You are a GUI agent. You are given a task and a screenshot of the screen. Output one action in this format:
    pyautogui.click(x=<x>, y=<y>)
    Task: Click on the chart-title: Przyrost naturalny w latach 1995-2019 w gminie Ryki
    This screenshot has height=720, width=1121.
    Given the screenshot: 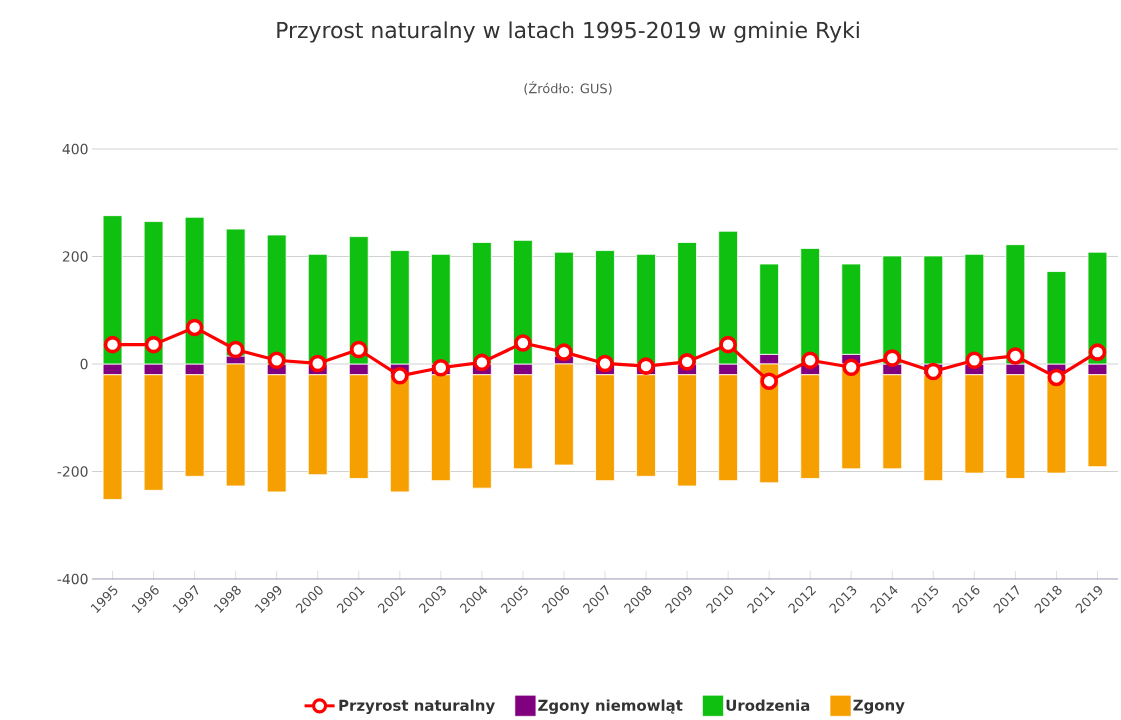 What is the action you would take?
    pyautogui.click(x=568, y=32)
    